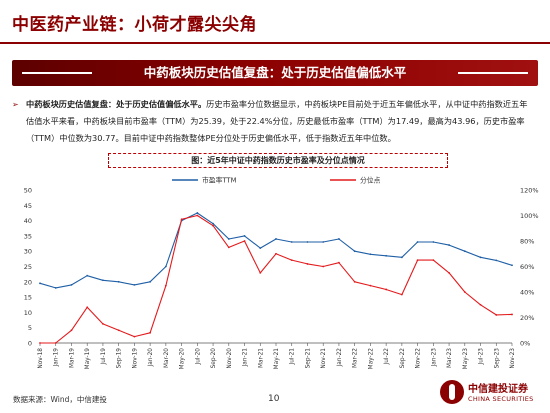  Describe the element at coordinates (214, 358) in the screenshot. I see `x-tick-label: Sep-20` at that location.